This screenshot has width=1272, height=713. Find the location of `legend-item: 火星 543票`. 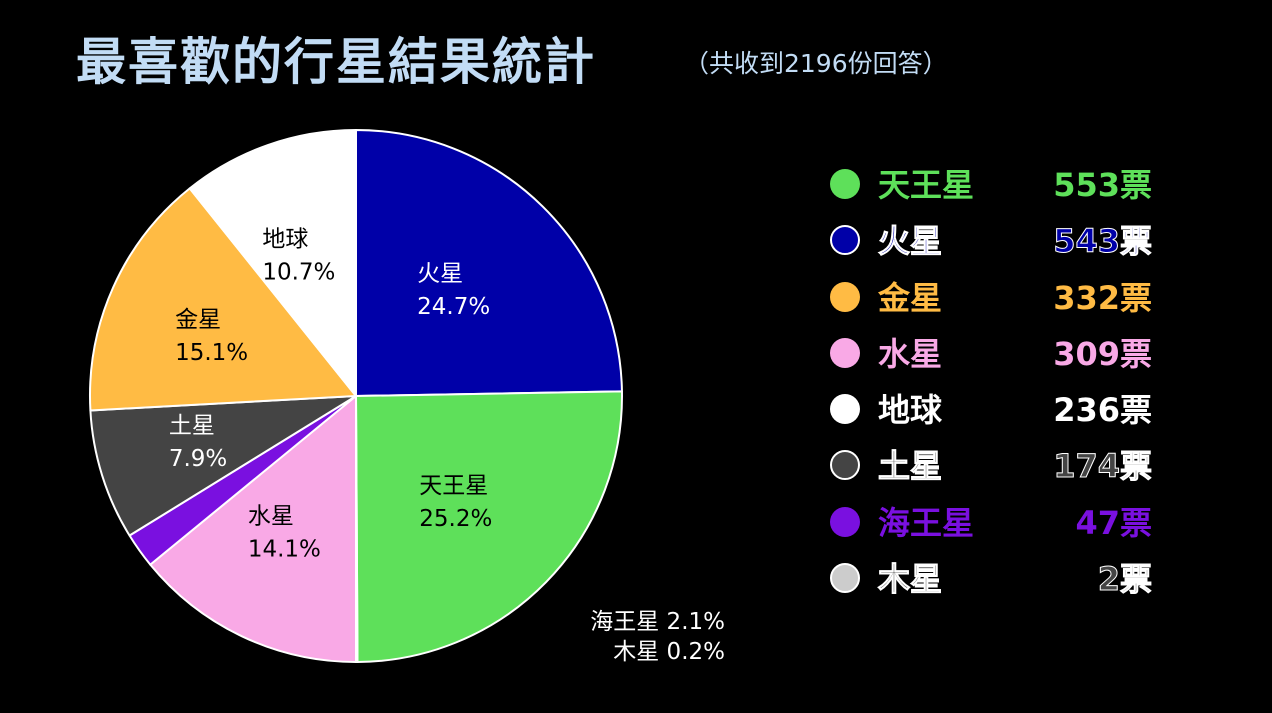

legend-item: 火星 543票 is located at coordinates (996, 241).